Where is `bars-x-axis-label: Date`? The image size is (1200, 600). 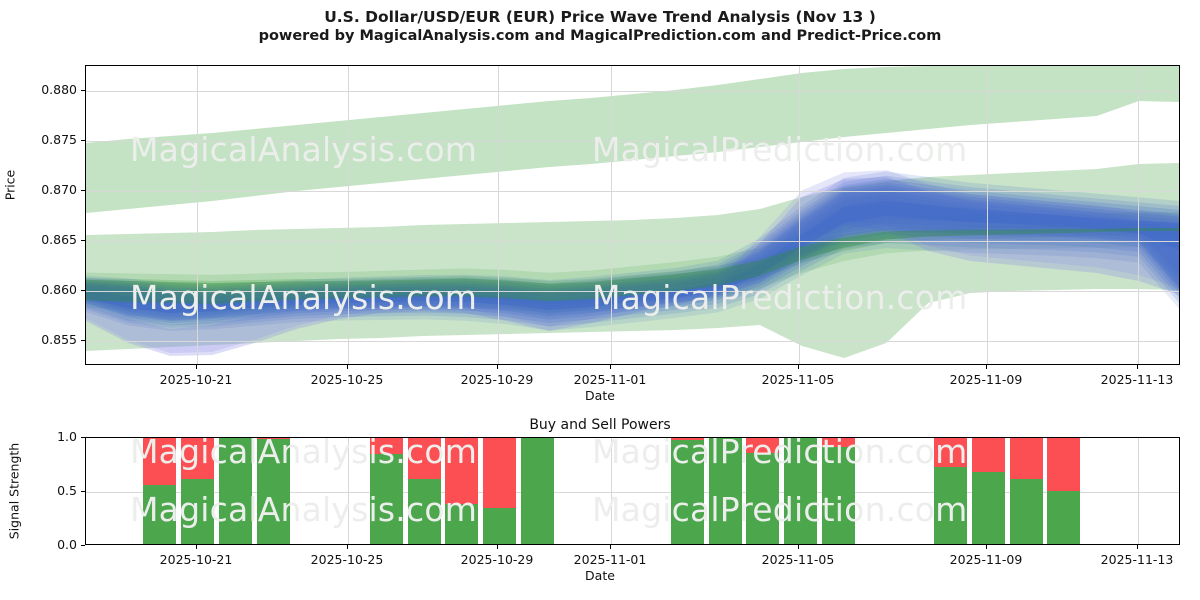 bars-x-axis-label: Date is located at coordinates (600, 575).